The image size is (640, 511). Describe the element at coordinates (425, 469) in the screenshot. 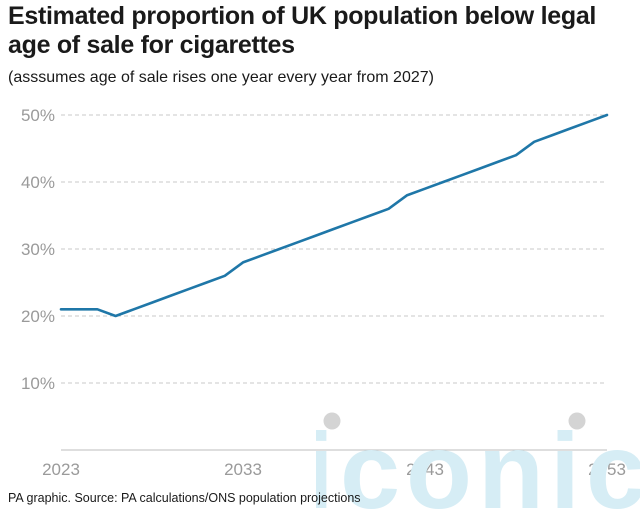

I see `x-tick-label: 2043` at that location.